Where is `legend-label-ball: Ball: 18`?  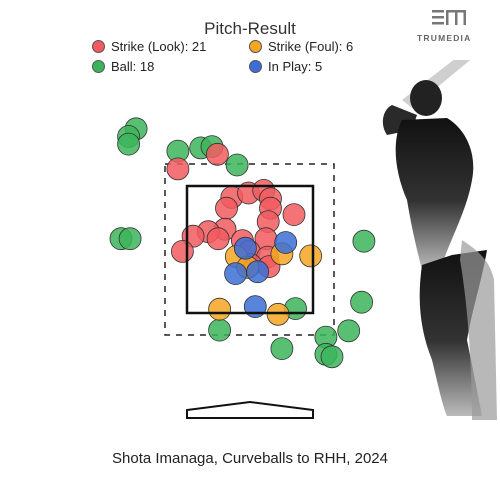
legend-label-ball: Ball: 18 is located at coordinates (133, 66).